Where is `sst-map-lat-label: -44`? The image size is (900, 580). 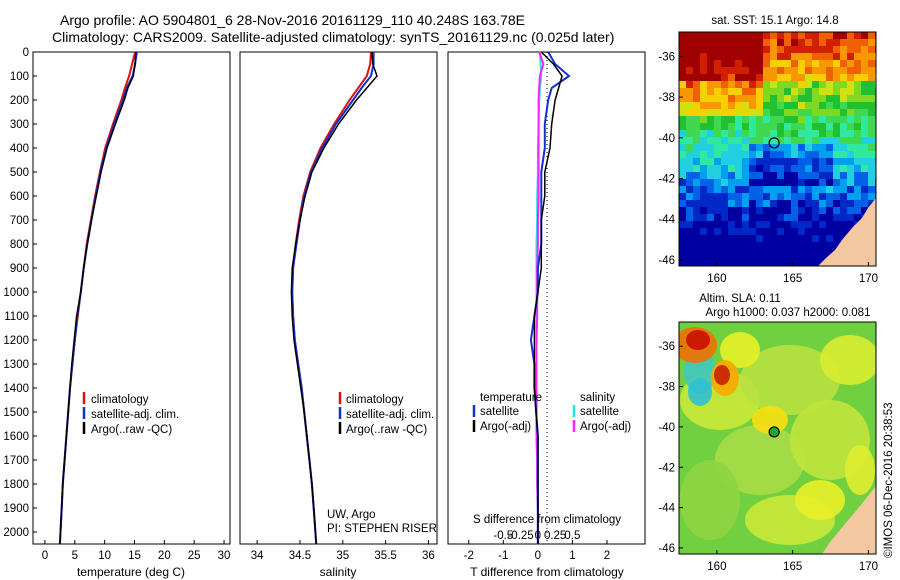
sst-map-lat-label: -44 is located at coordinates (666, 220).